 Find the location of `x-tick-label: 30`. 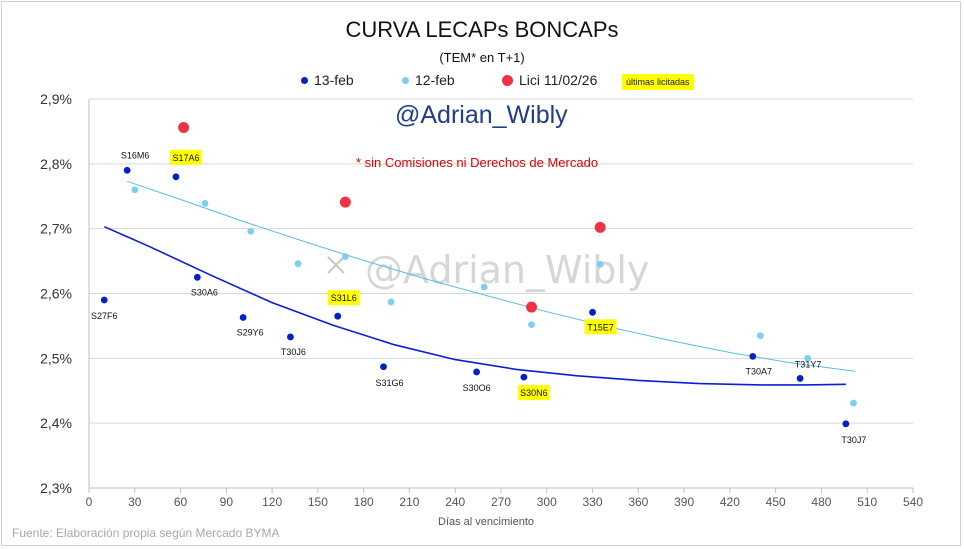

x-tick-label: 30 is located at coordinates (135, 502).